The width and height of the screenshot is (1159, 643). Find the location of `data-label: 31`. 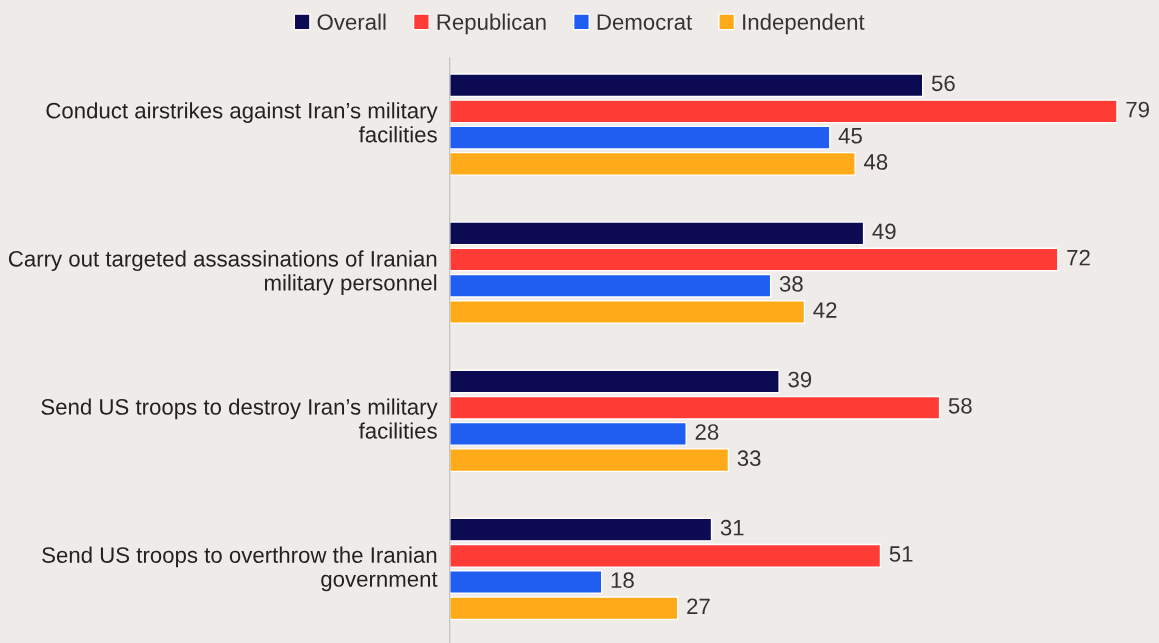

data-label: 31 is located at coordinates (732, 527).